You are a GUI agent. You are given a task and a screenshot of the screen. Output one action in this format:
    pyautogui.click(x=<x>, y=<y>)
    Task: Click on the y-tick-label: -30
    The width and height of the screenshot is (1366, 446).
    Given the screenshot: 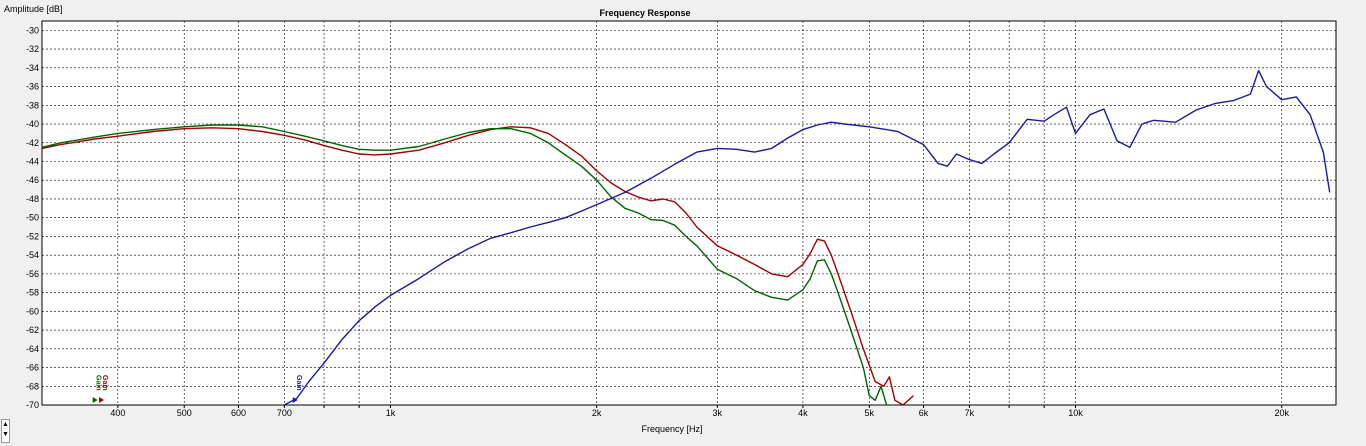 What is the action you would take?
    pyautogui.click(x=32, y=30)
    